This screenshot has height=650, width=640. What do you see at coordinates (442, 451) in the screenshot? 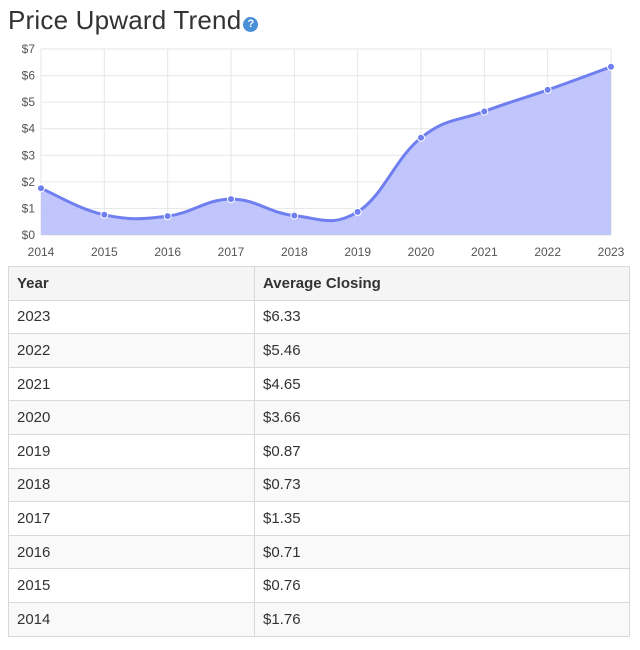
I see `price-cell: $0.87` at bounding box center [442, 451].